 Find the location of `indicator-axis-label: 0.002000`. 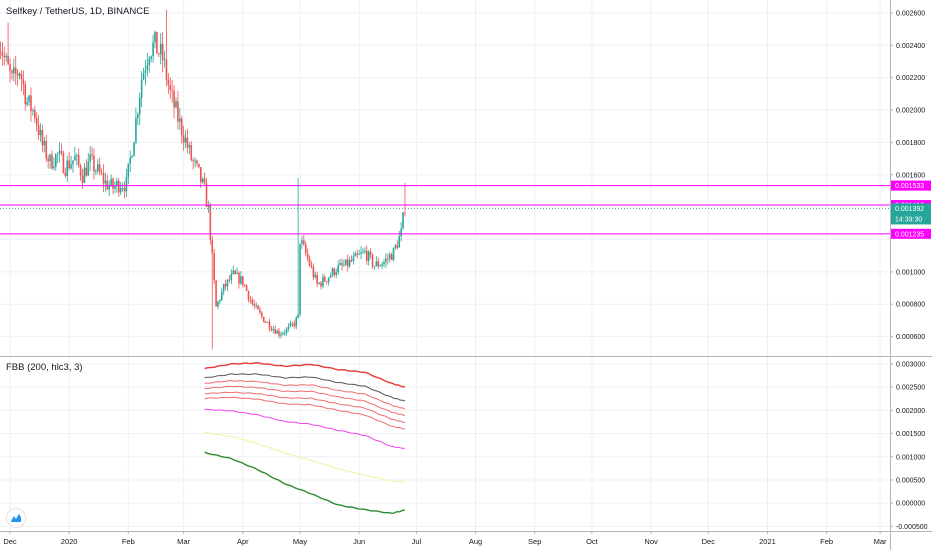

indicator-axis-label: 0.002000 is located at coordinates (910, 411).